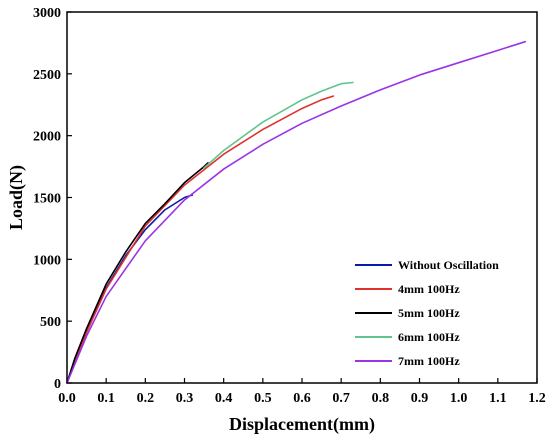 Image resolution: width=550 pixels, height=440 pixels. I want to click on y-tick-label: 500, so click(50, 322).